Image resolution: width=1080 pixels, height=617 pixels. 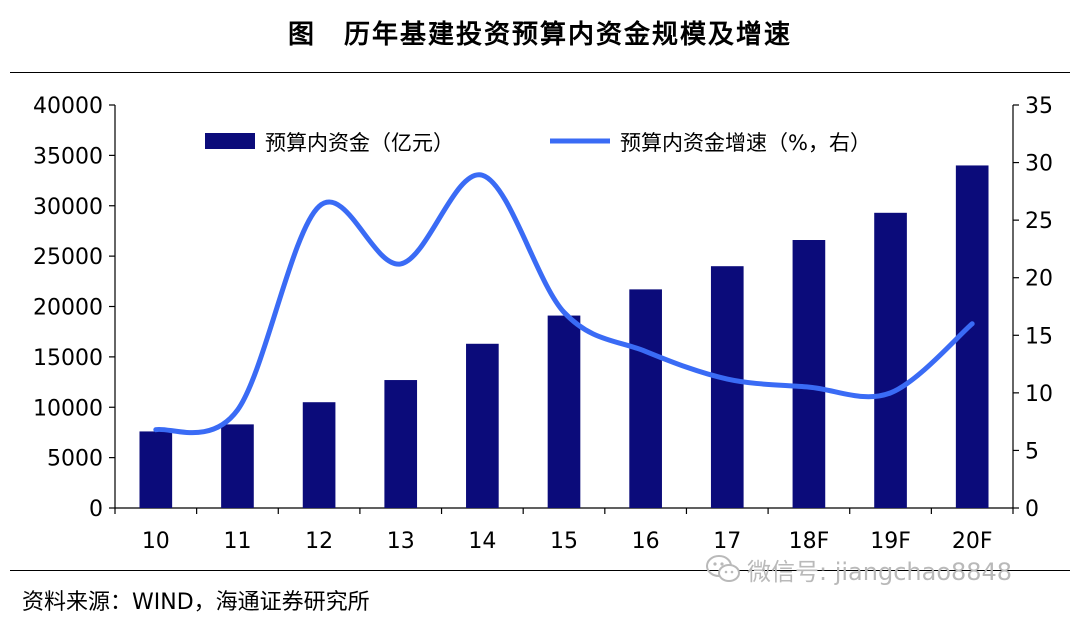 I want to click on title-text: 历年基建投资预算内资金规模及增速, so click(x=568, y=35).